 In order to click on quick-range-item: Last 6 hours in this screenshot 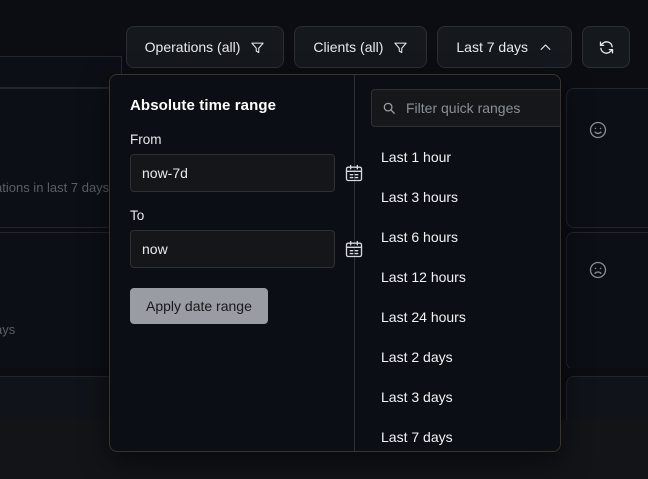, I will do `click(420, 237)`.